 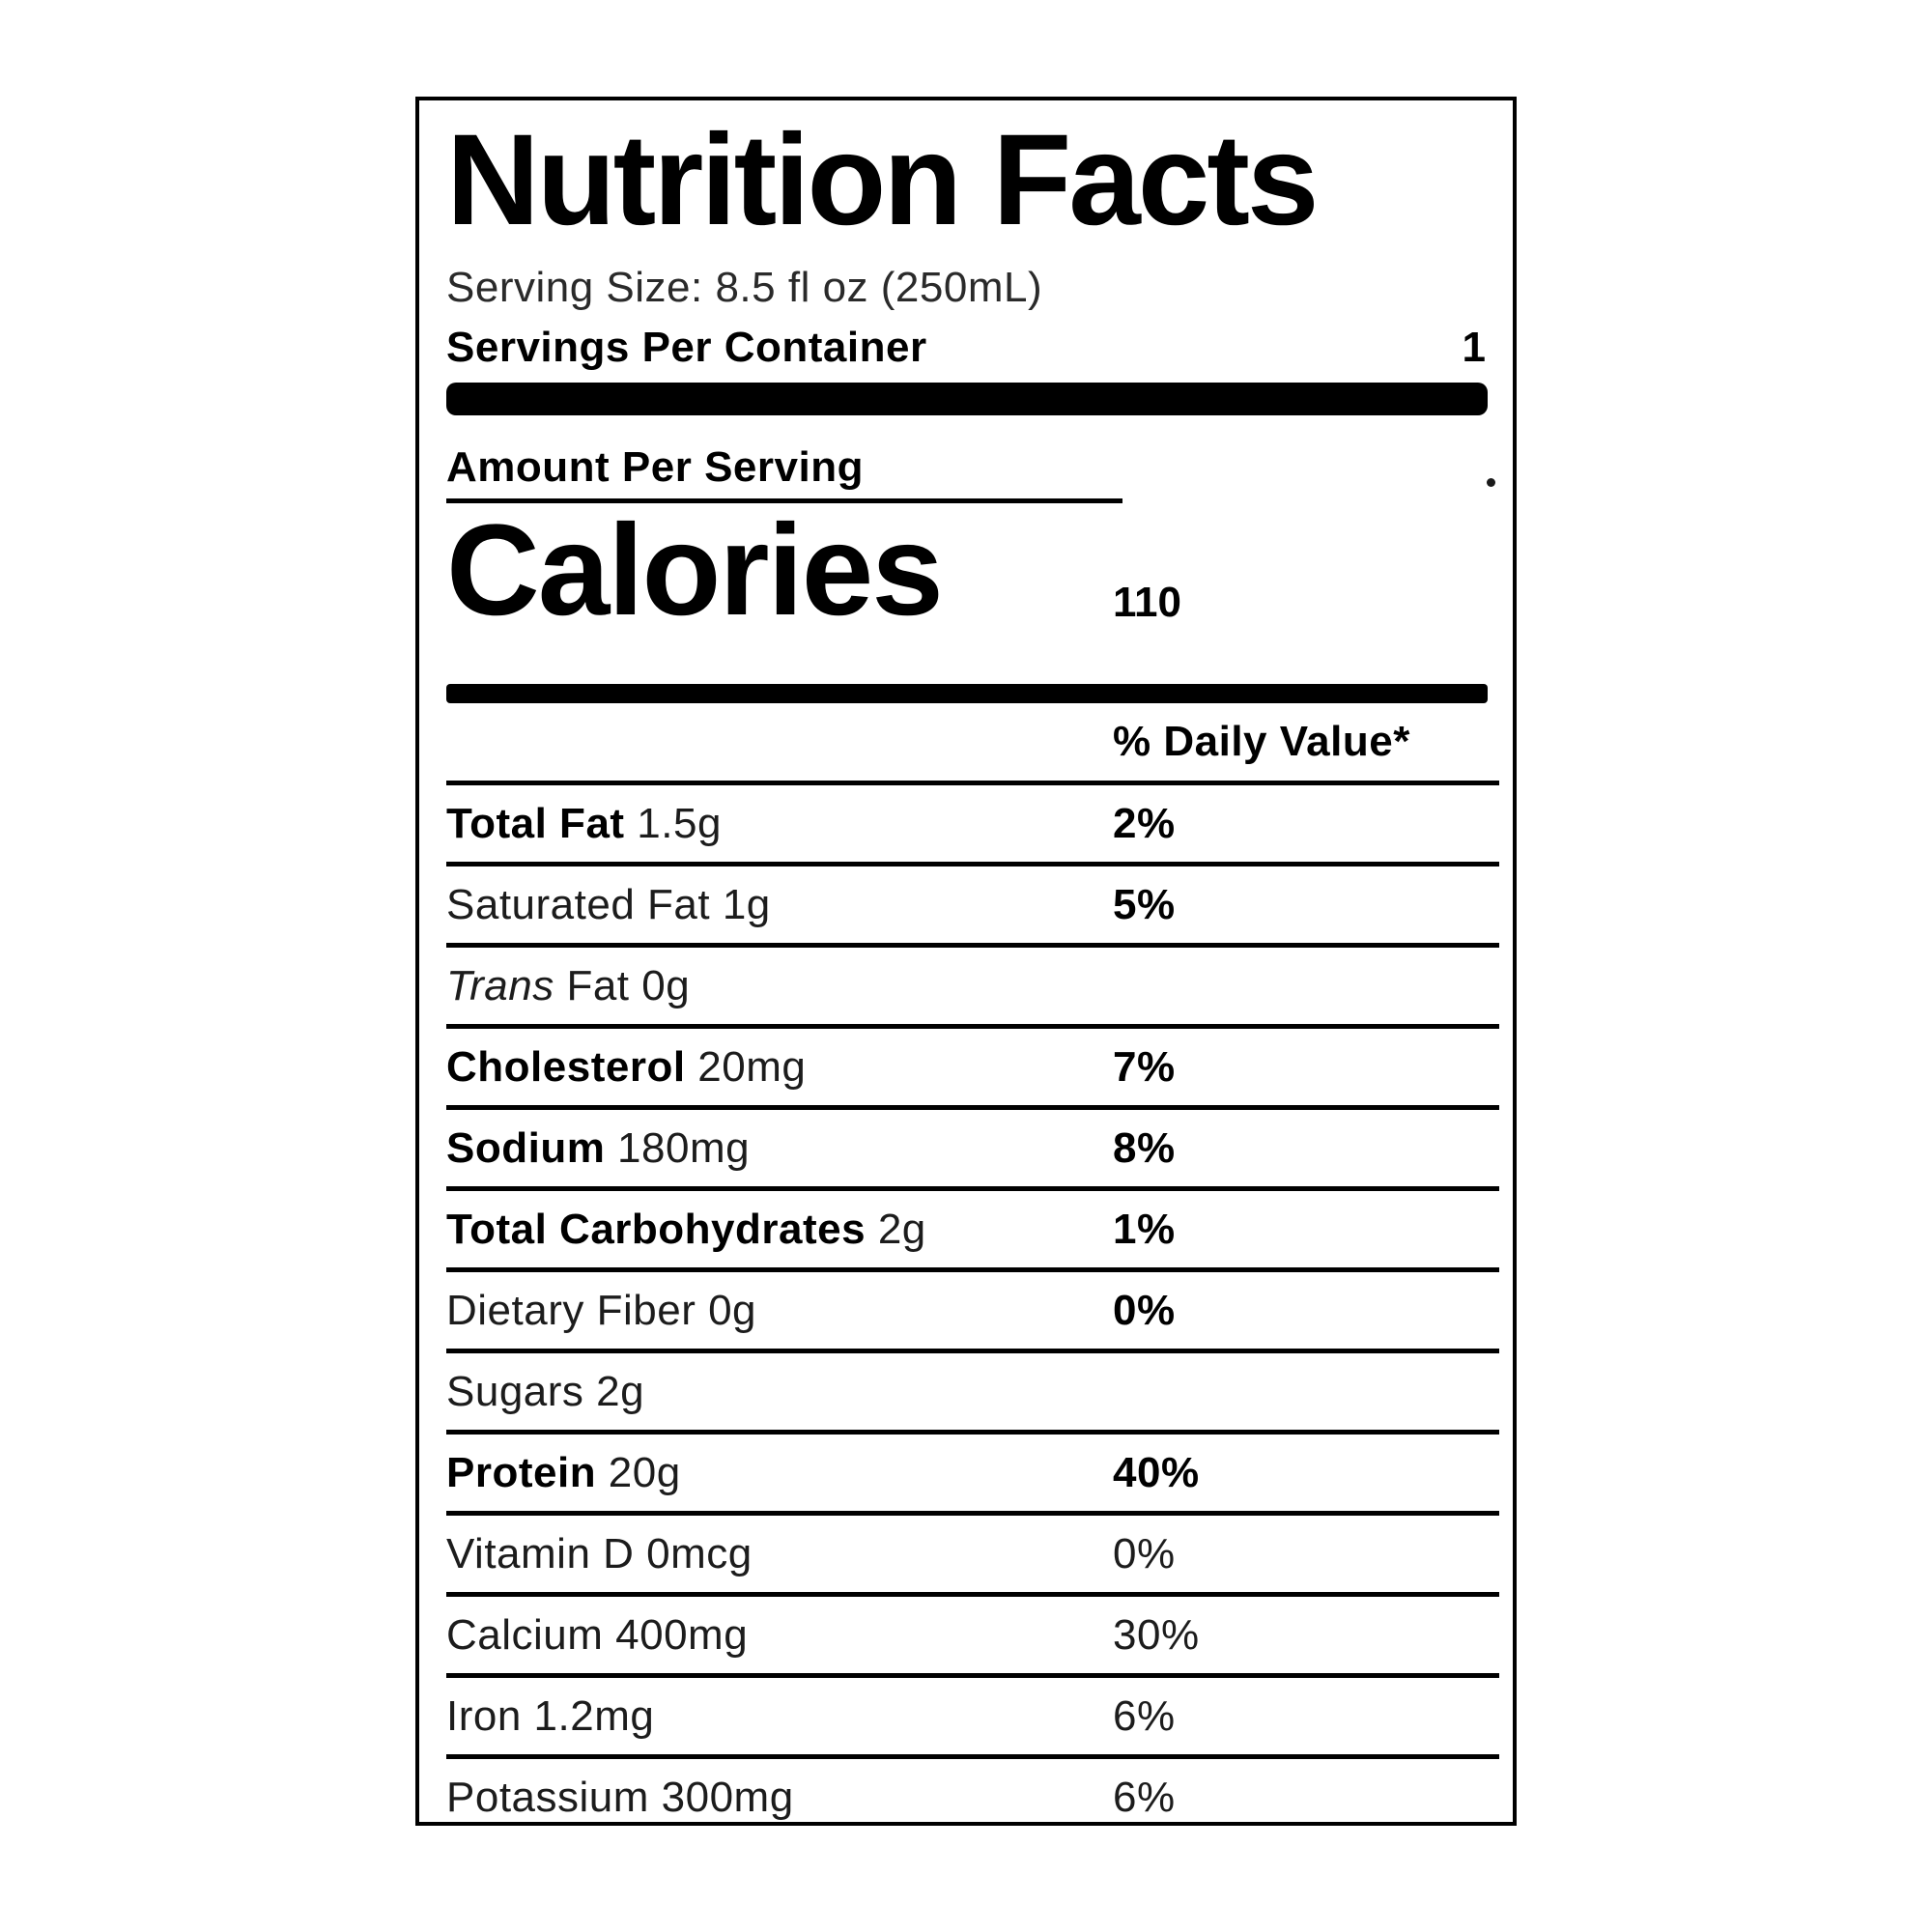 What do you see at coordinates (695, 570) in the screenshot?
I see `calories-label: Calories` at bounding box center [695, 570].